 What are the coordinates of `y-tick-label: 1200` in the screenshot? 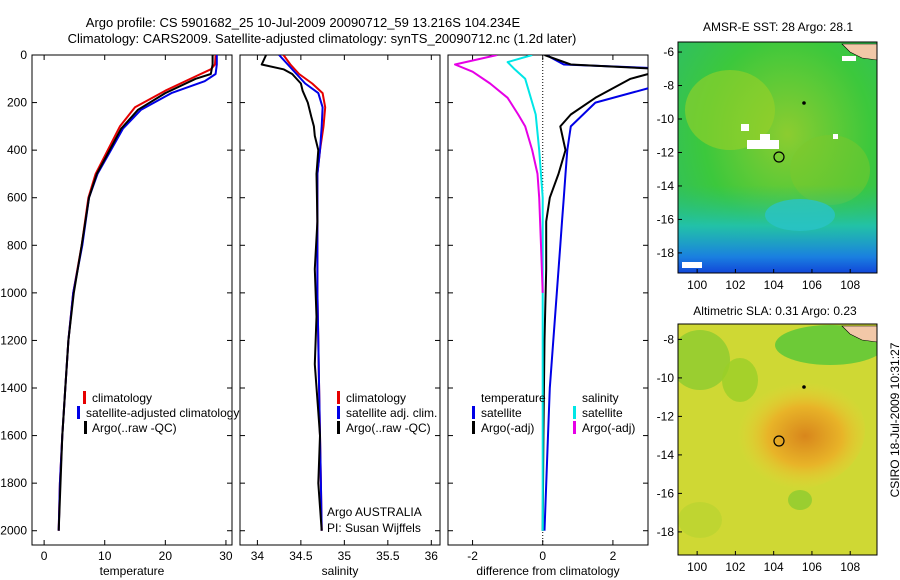 It's located at (13, 340).